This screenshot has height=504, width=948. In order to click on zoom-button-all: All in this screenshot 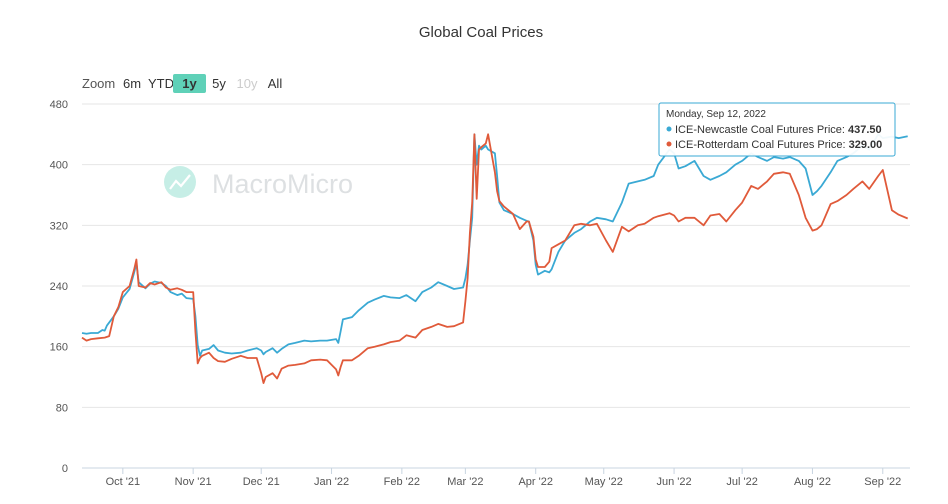, I will do `click(275, 83)`.